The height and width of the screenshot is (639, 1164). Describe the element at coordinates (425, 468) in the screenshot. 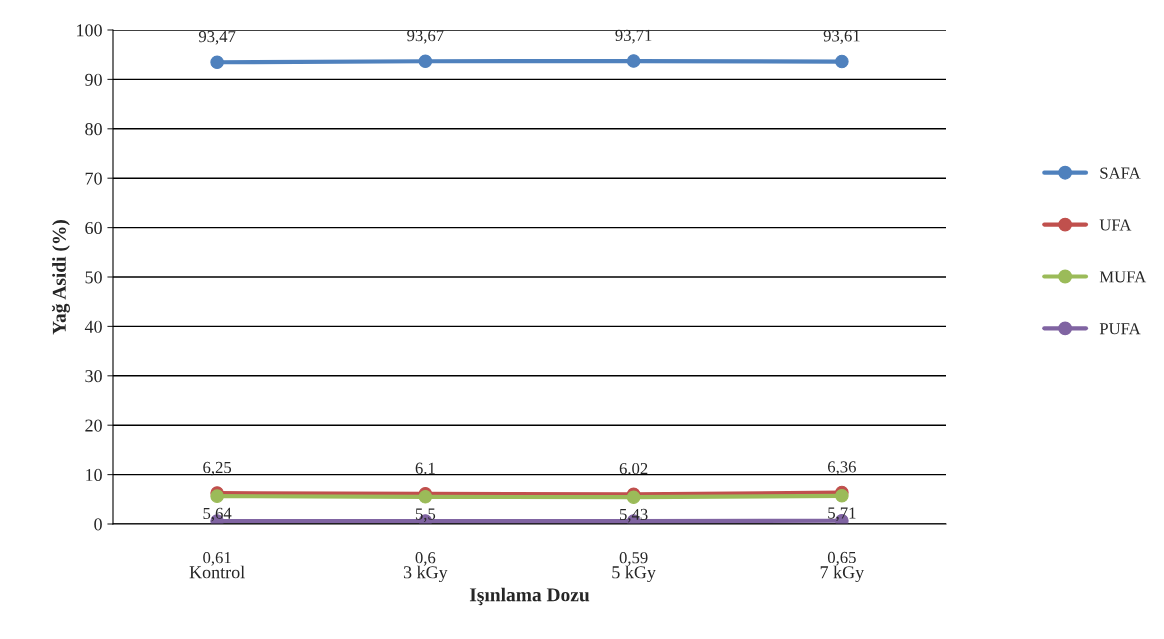

I see `data-label: 6.1` at that location.